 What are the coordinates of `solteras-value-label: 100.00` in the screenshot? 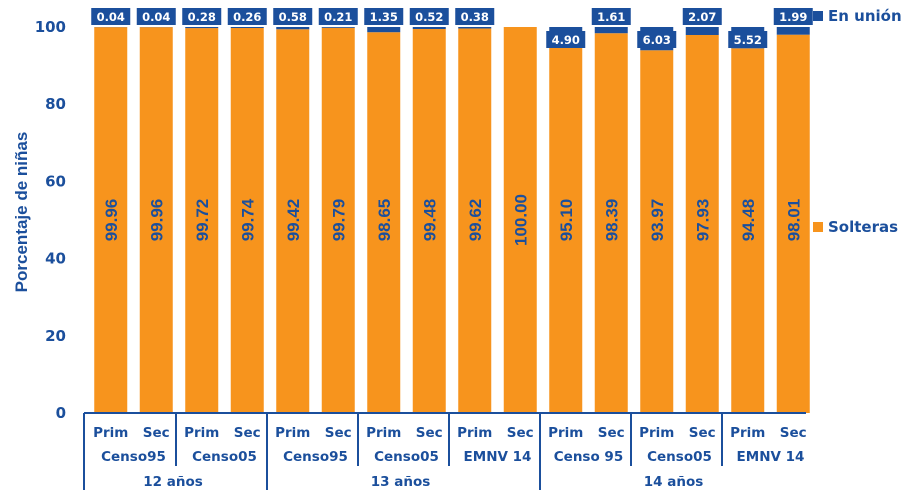 It's located at (520, 220).